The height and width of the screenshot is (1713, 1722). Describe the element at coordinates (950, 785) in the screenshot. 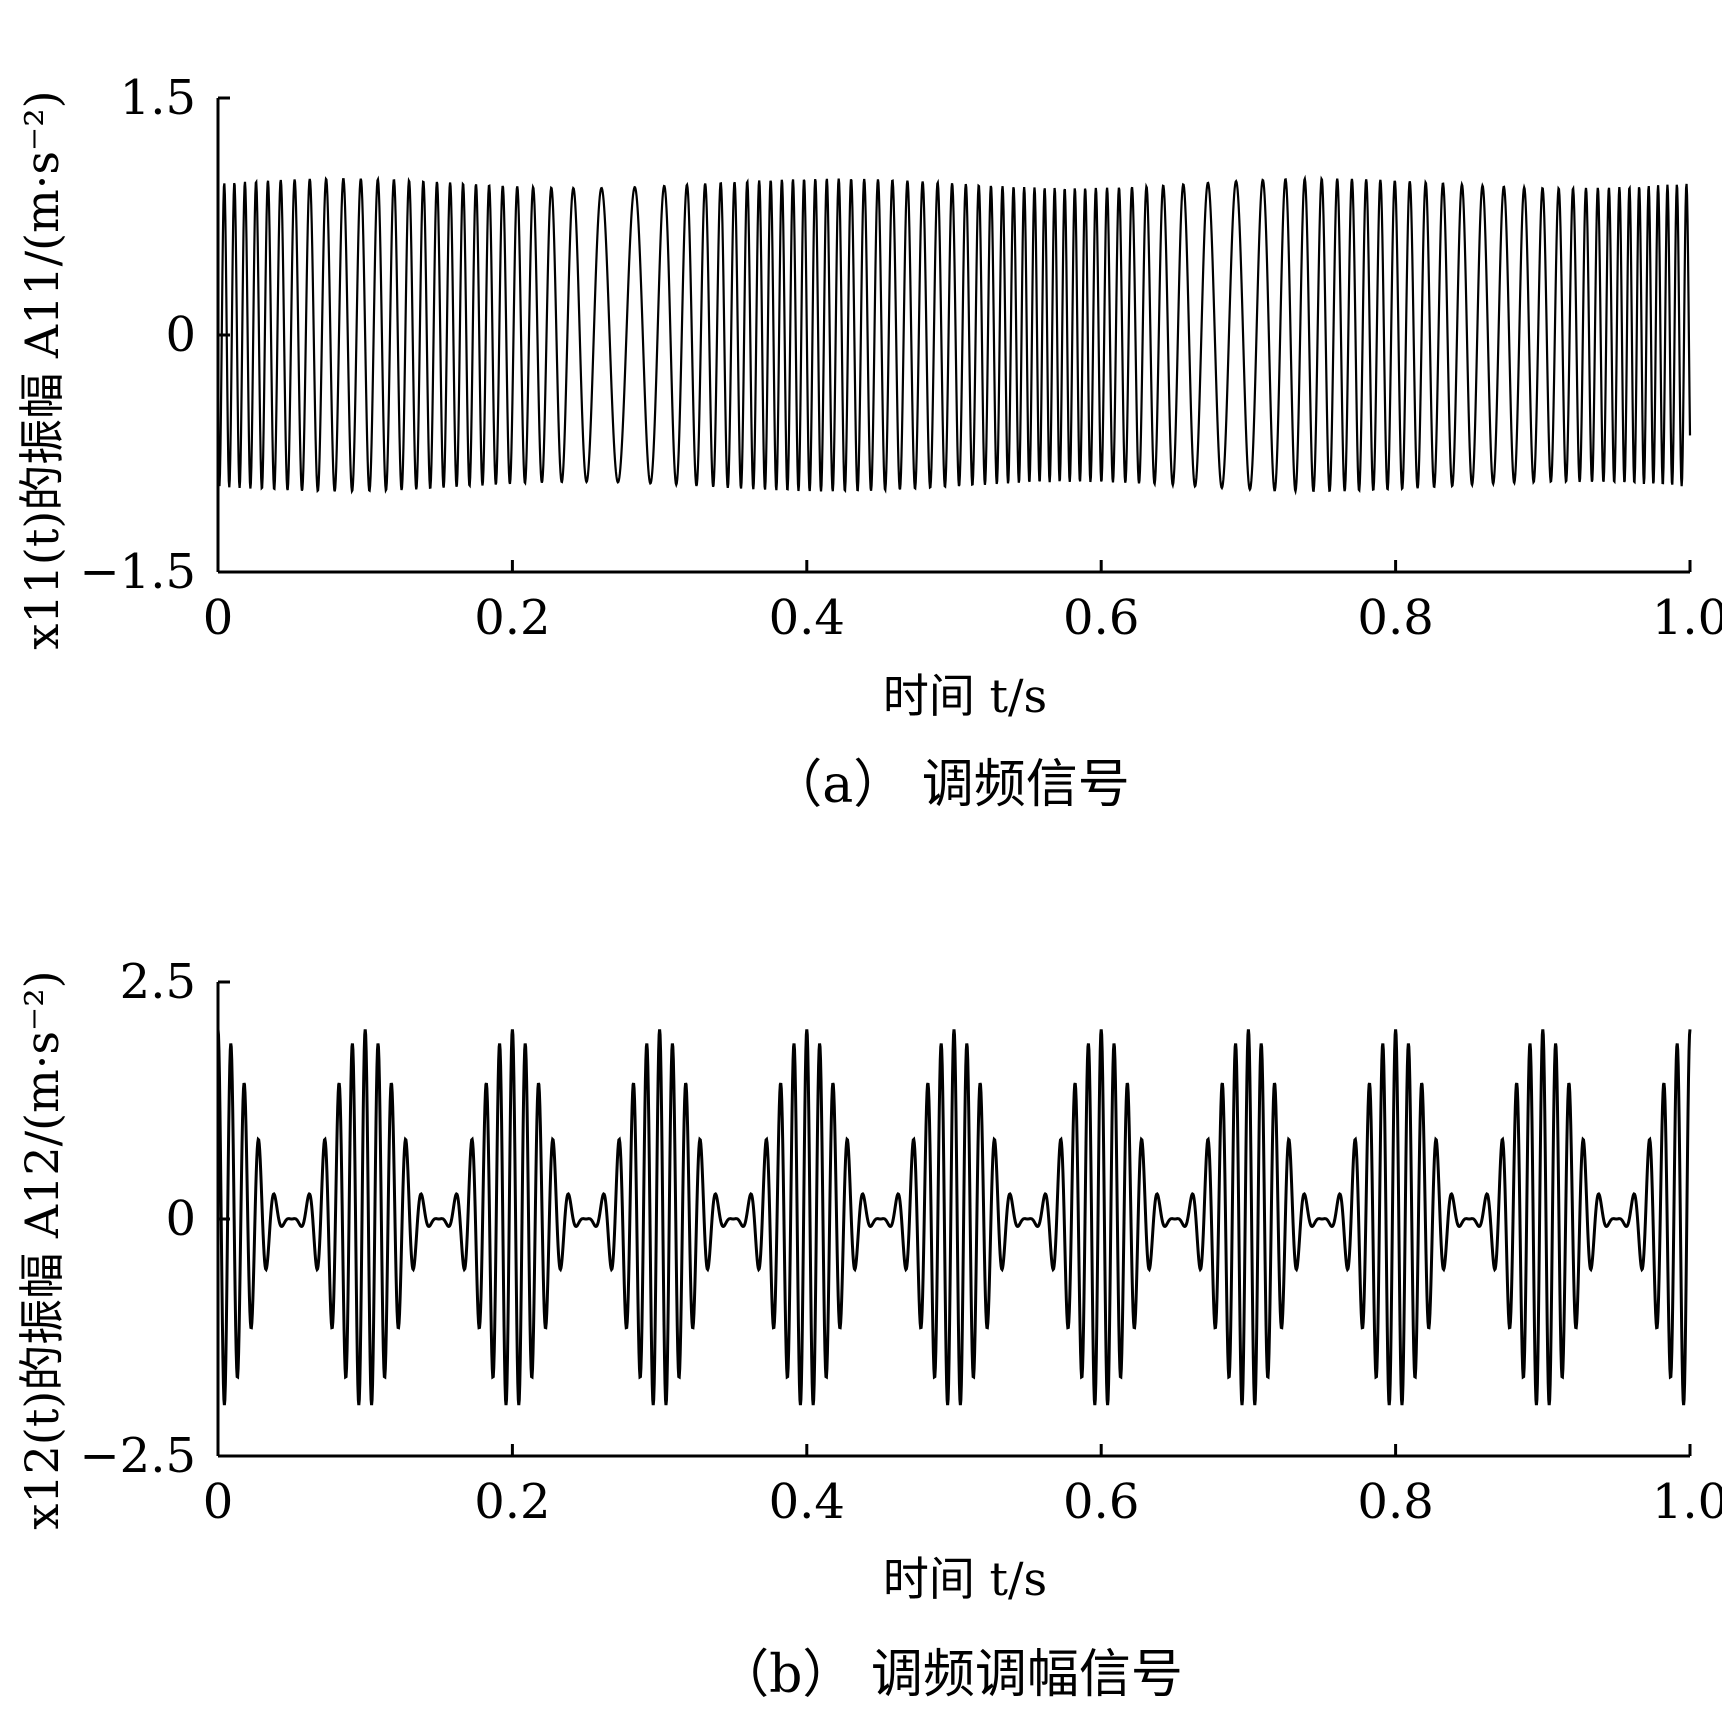

I see `panel-a-caption: （a） 调频信号` at that location.